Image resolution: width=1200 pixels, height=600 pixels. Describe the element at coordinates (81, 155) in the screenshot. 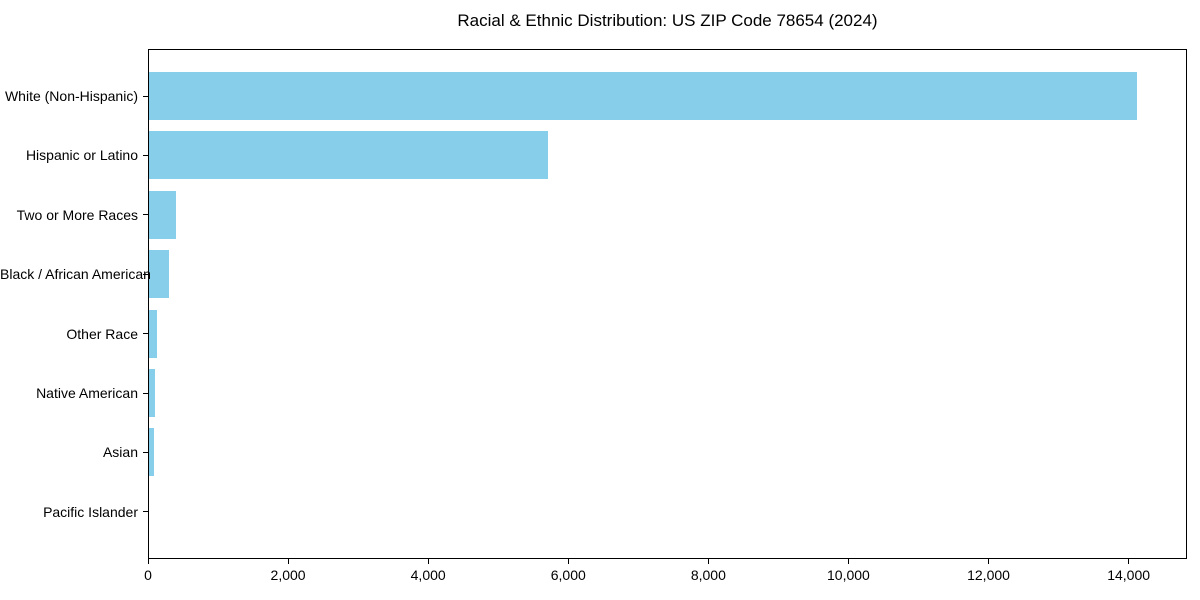

I see `y-tick-label: Hispanic or Latino` at that location.